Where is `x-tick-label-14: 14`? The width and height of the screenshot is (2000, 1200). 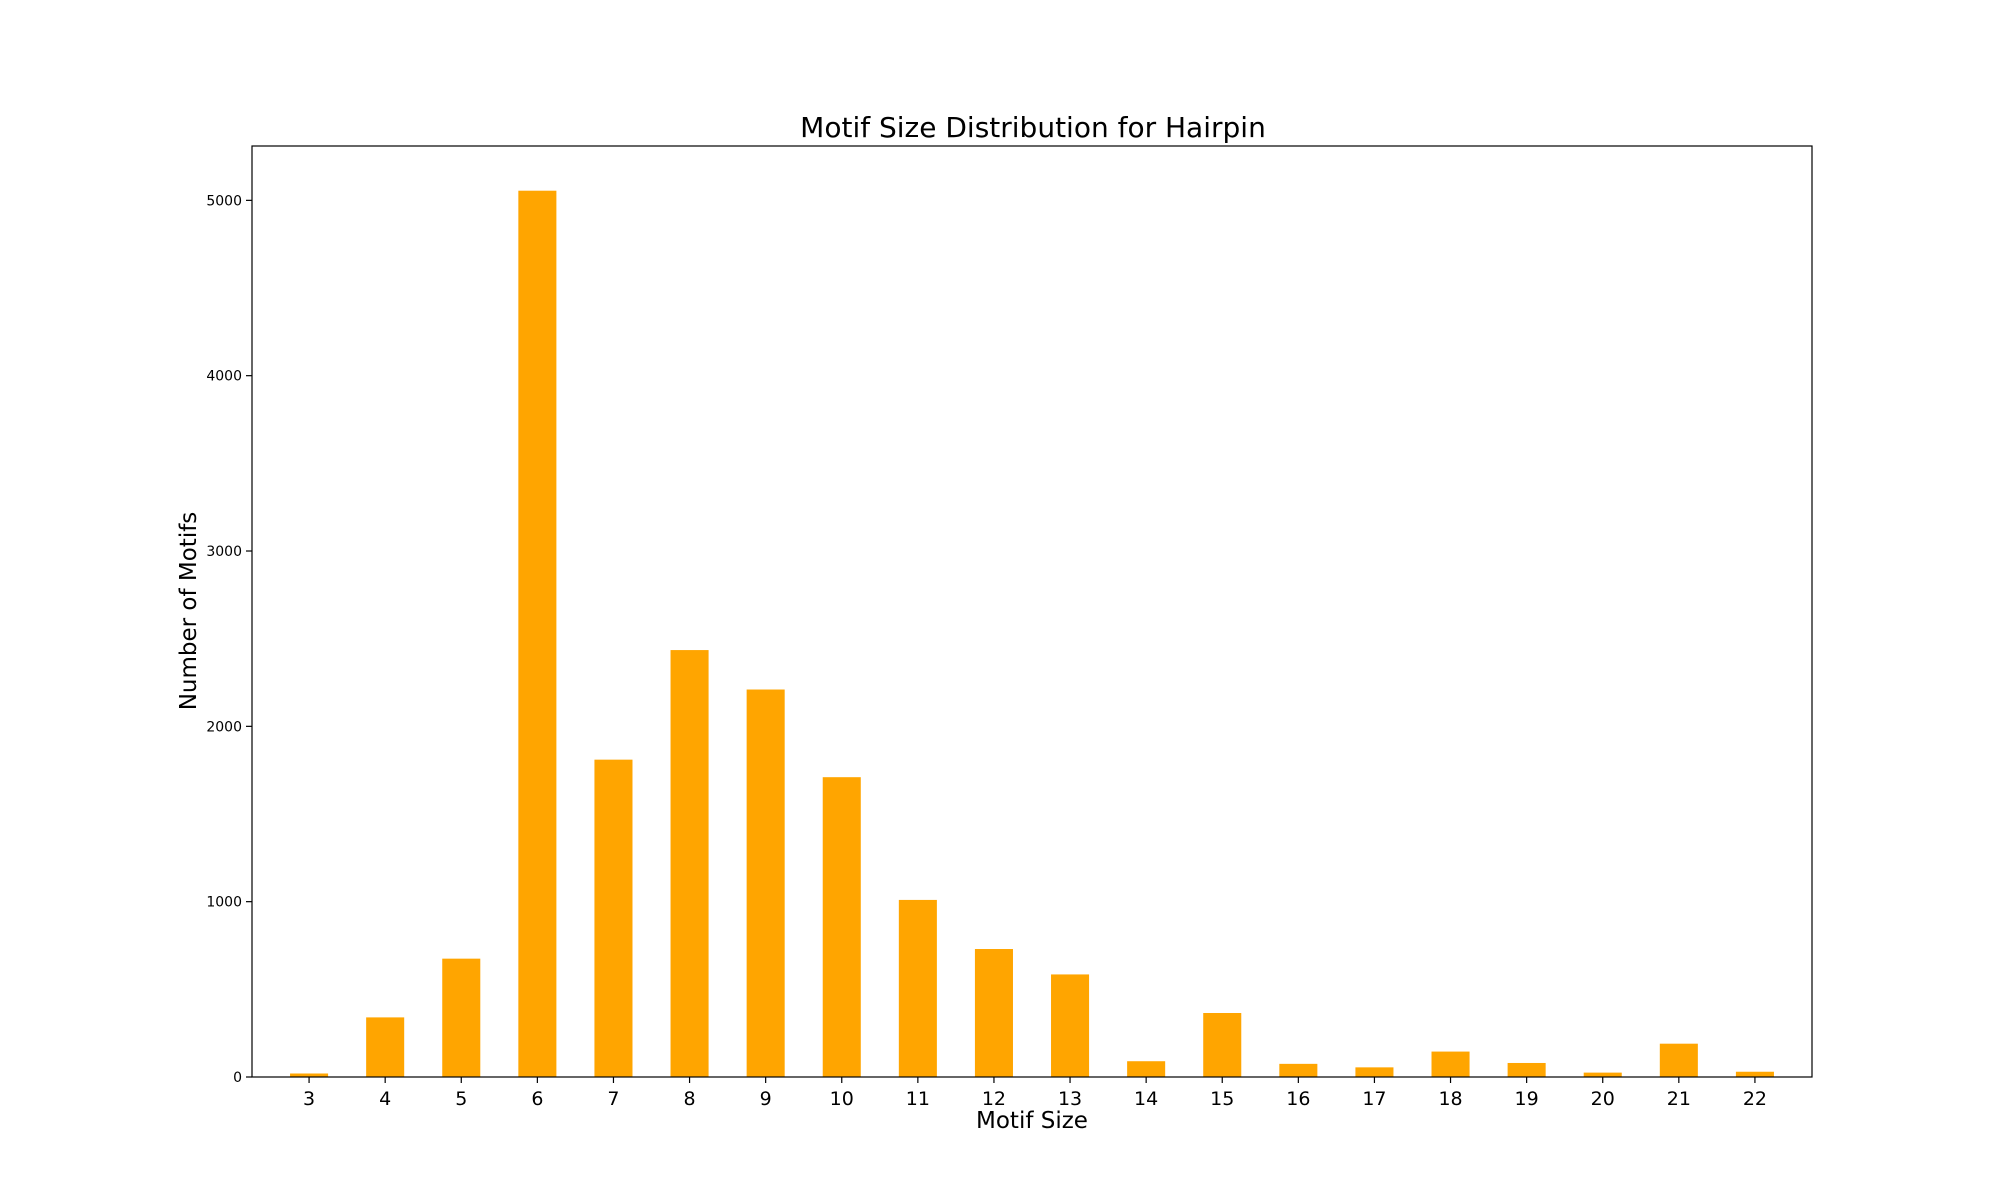 x-tick-label-14: 14 is located at coordinates (1146, 1099).